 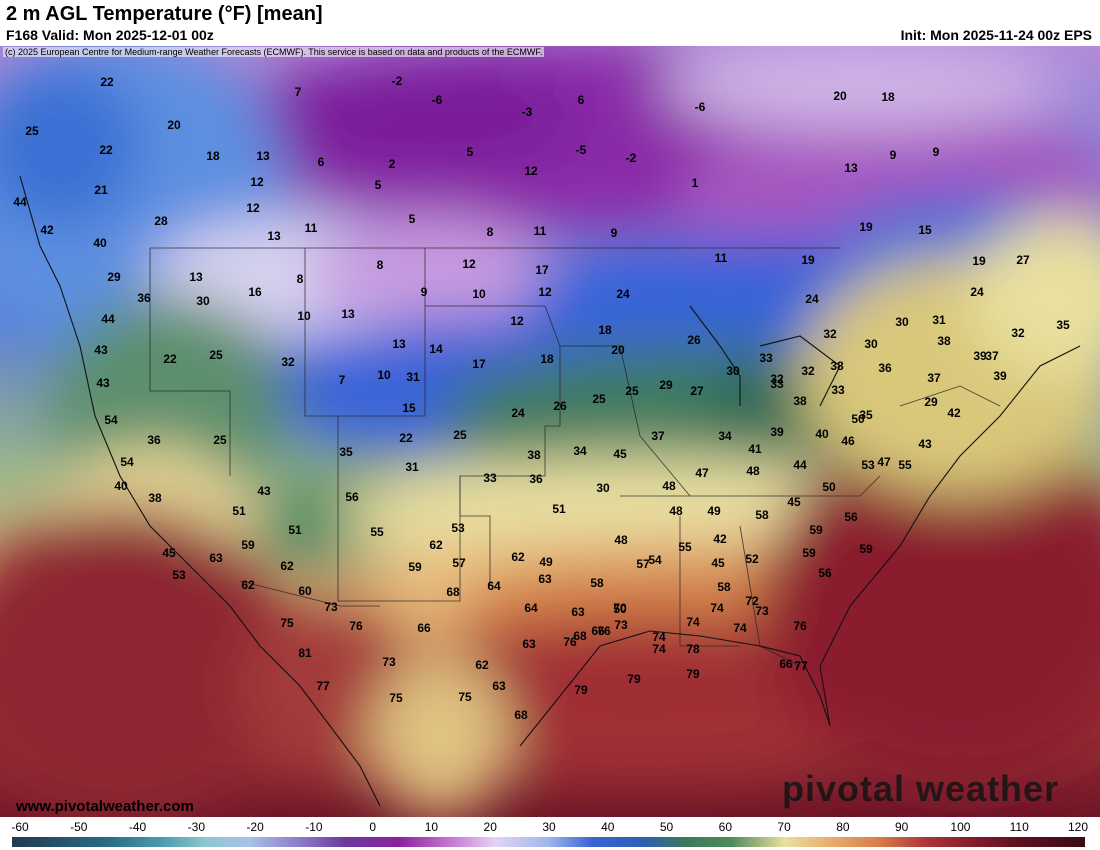 What do you see at coordinates (939, 320) in the screenshot?
I see `temperature-value: 31` at bounding box center [939, 320].